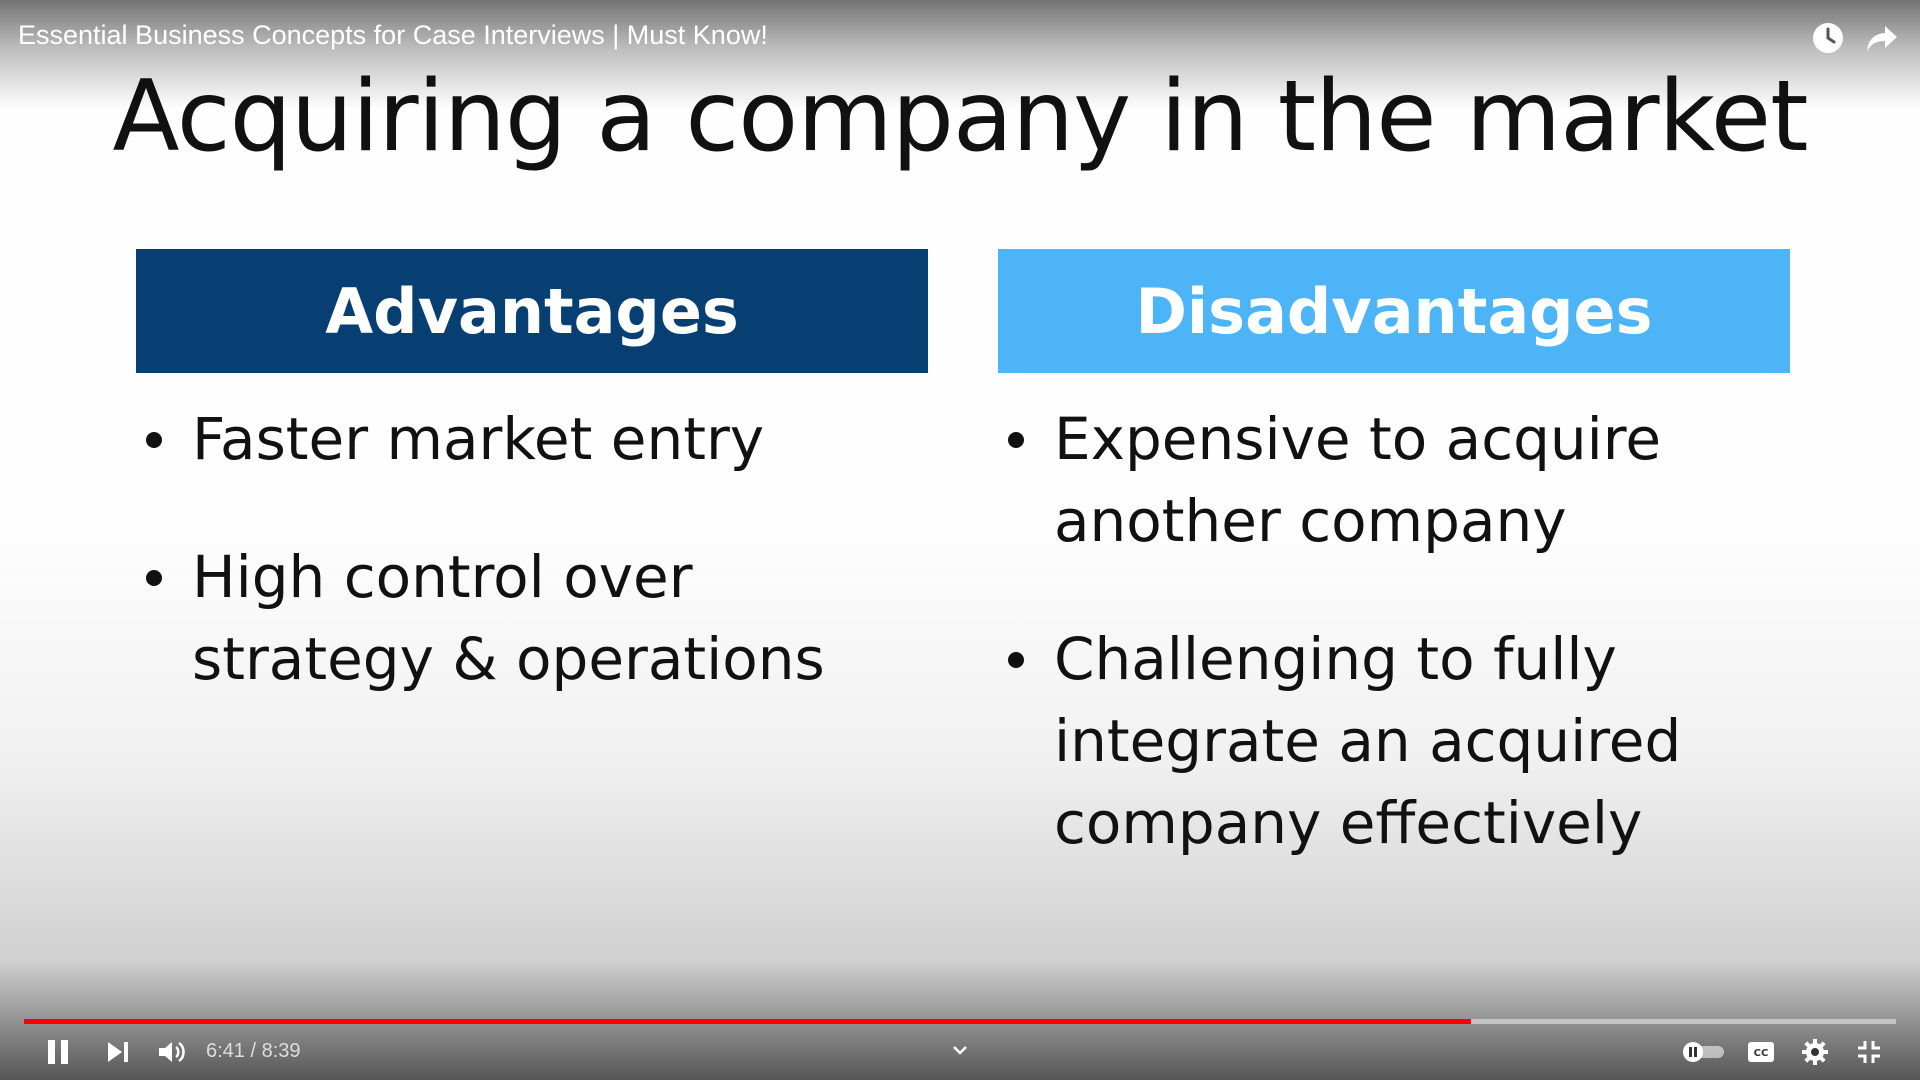  I want to click on share-arrow-icon, so click(1882, 38).